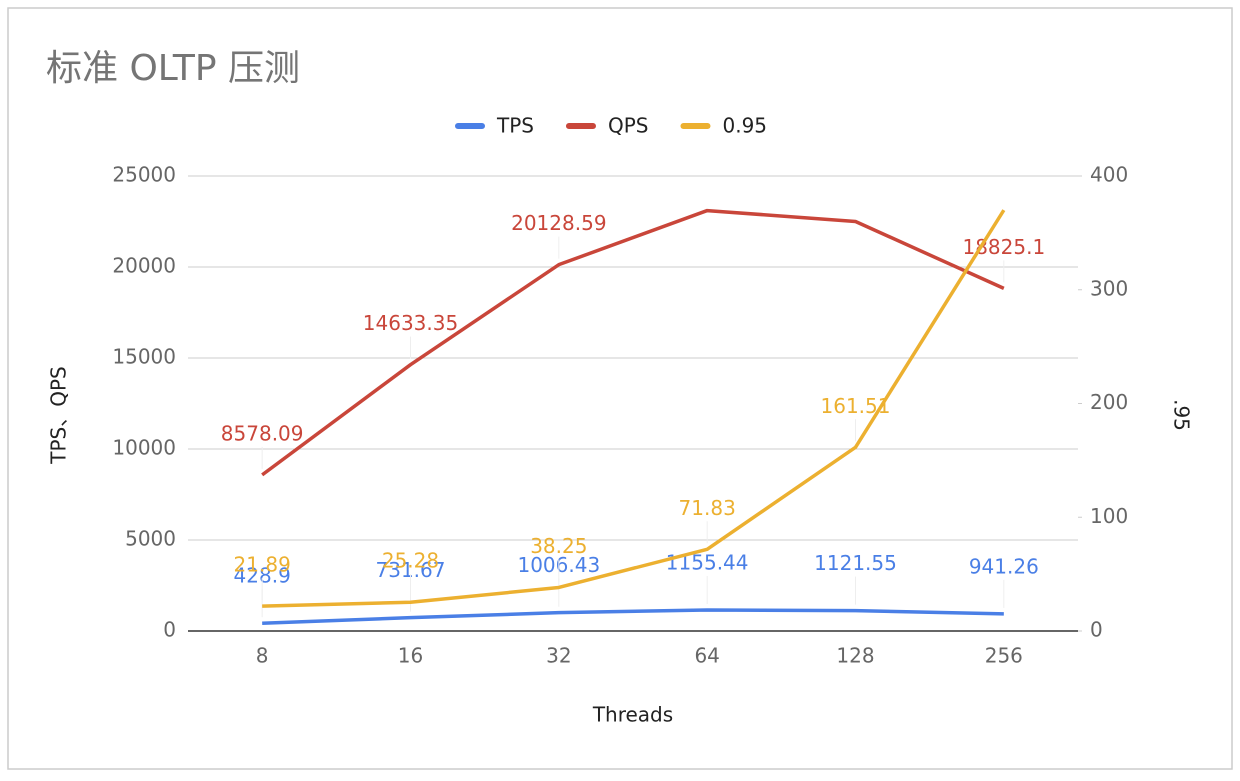 Image resolution: width=1240 pixels, height=781 pixels. What do you see at coordinates (410, 561) in the screenshot?
I see `data-label: 25.28` at bounding box center [410, 561].